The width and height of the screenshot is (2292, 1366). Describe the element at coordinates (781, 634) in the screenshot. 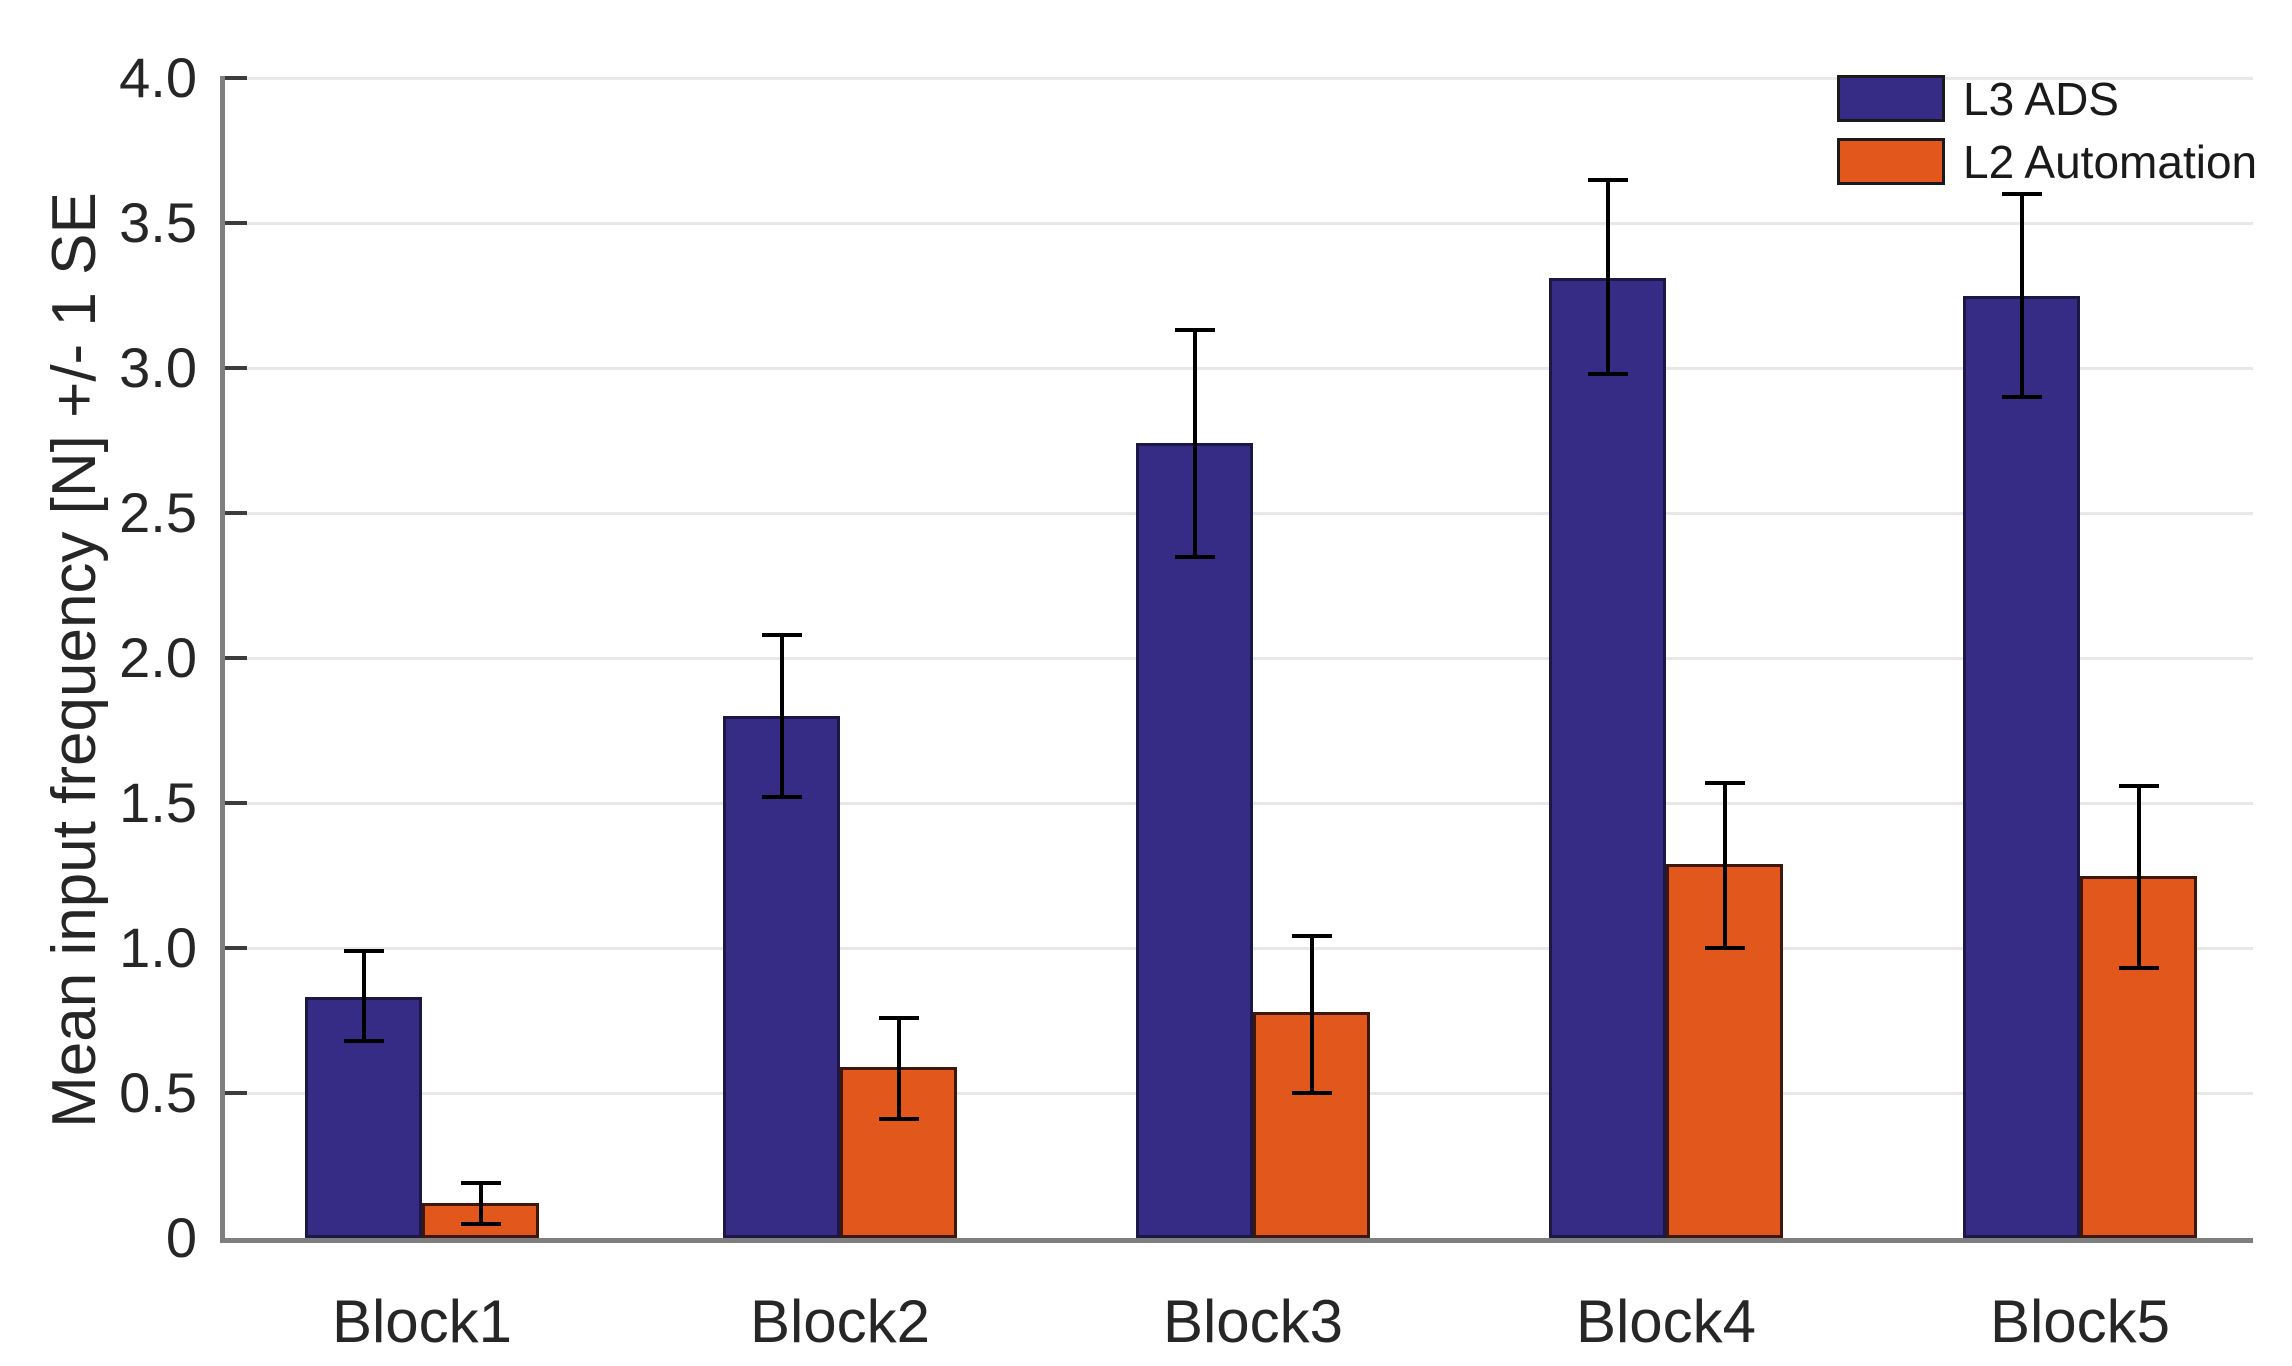

I see `error-bar-cap-upper-block2-s0` at that location.